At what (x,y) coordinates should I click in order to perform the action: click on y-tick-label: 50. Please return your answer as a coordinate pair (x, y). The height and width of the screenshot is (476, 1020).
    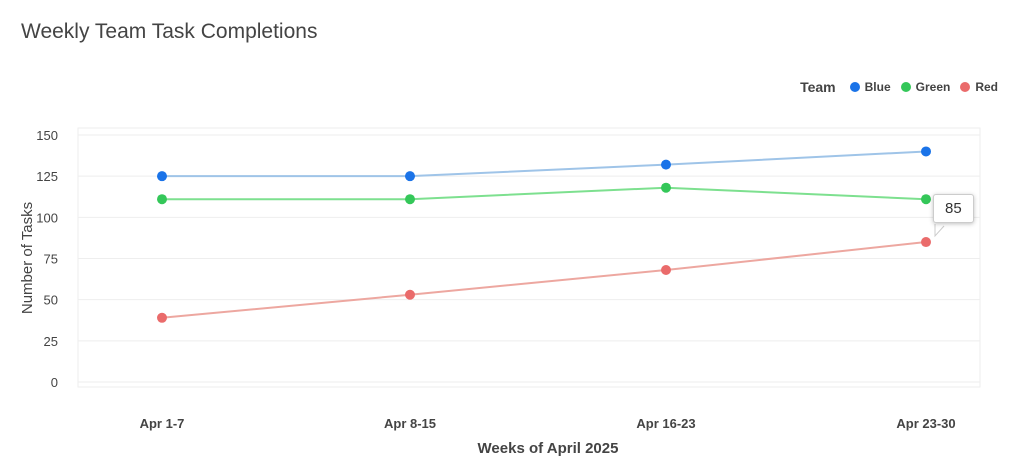
    Looking at the image, I should click on (51, 300).